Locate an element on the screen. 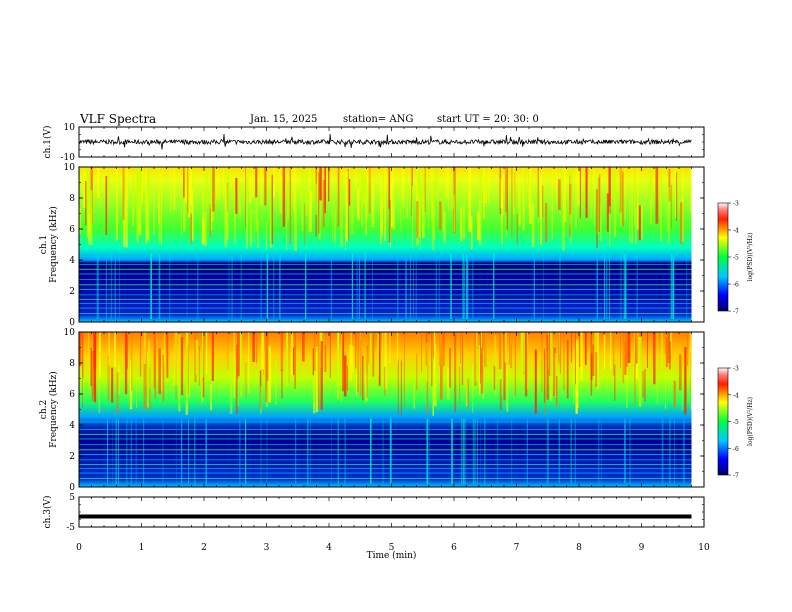 The image size is (792, 612). colorbar-label: log(PSD)(V²/Hz) is located at coordinates (750, 257).